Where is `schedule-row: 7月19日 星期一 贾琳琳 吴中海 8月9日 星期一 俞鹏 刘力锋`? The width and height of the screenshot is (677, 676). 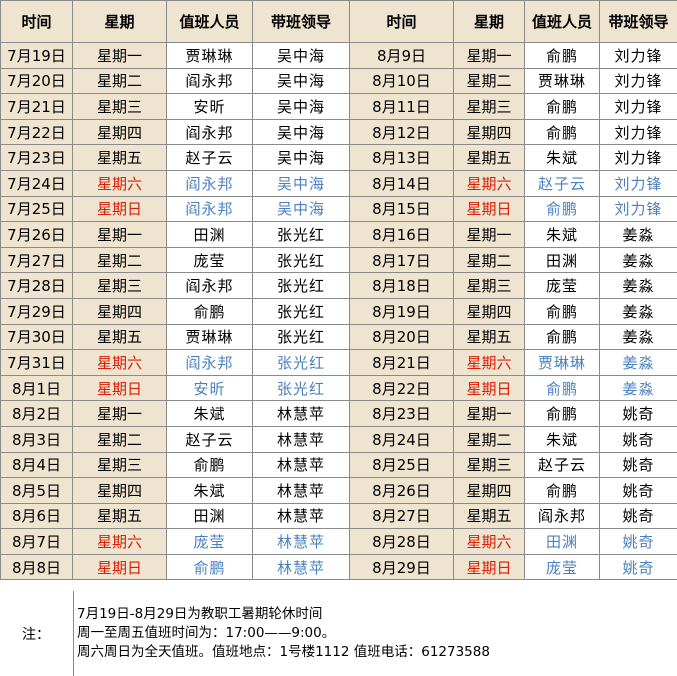 schedule-row: 7月19日 星期一 贾琳琳 吴中海 8月9日 星期一 俞鹏 刘力锋 is located at coordinates (338, 55).